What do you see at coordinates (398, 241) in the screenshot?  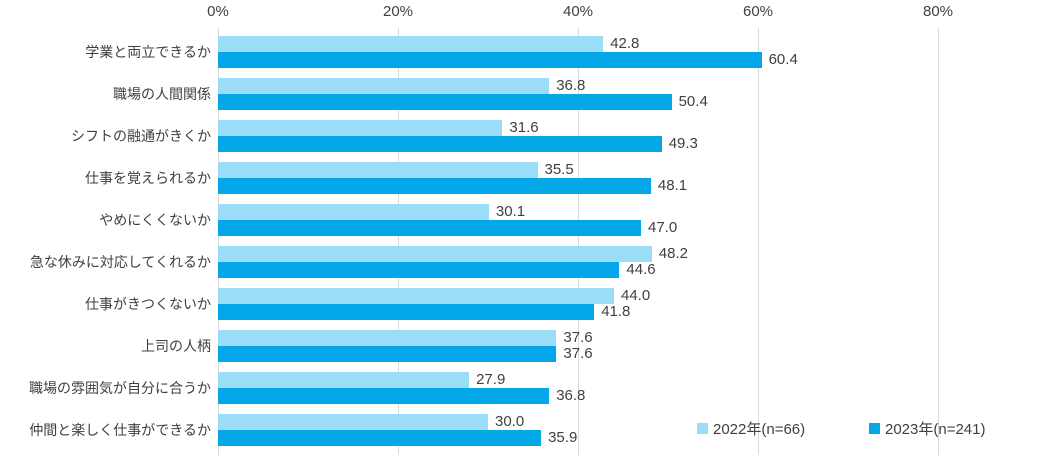 I see `gridline-20%` at bounding box center [398, 241].